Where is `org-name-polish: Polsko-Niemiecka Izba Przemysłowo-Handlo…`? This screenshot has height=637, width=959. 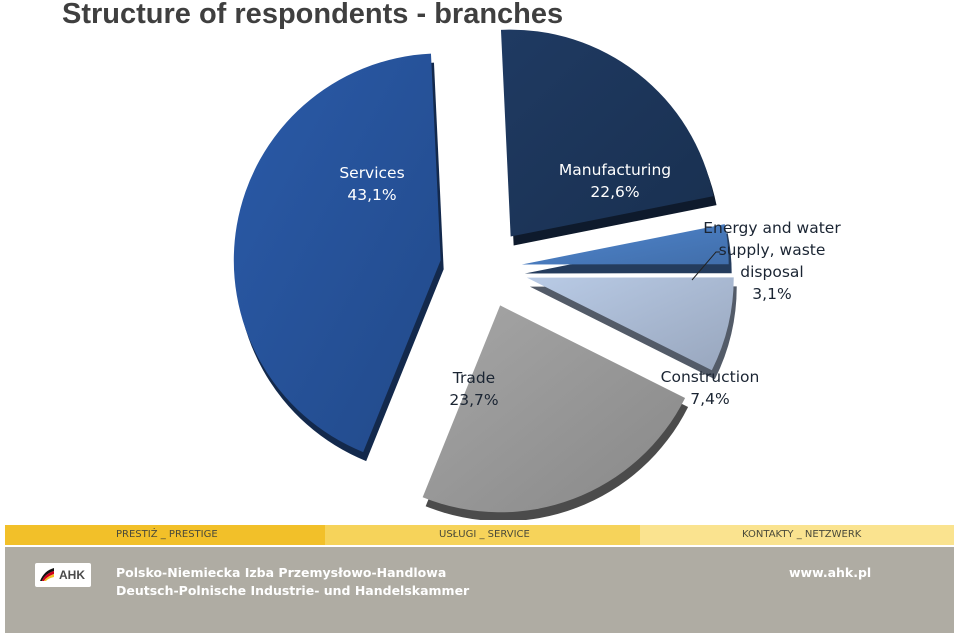
org-name-polish: Polsko-Niemiecka Izba Przemysłowo-Handlo… is located at coordinates (281, 572).